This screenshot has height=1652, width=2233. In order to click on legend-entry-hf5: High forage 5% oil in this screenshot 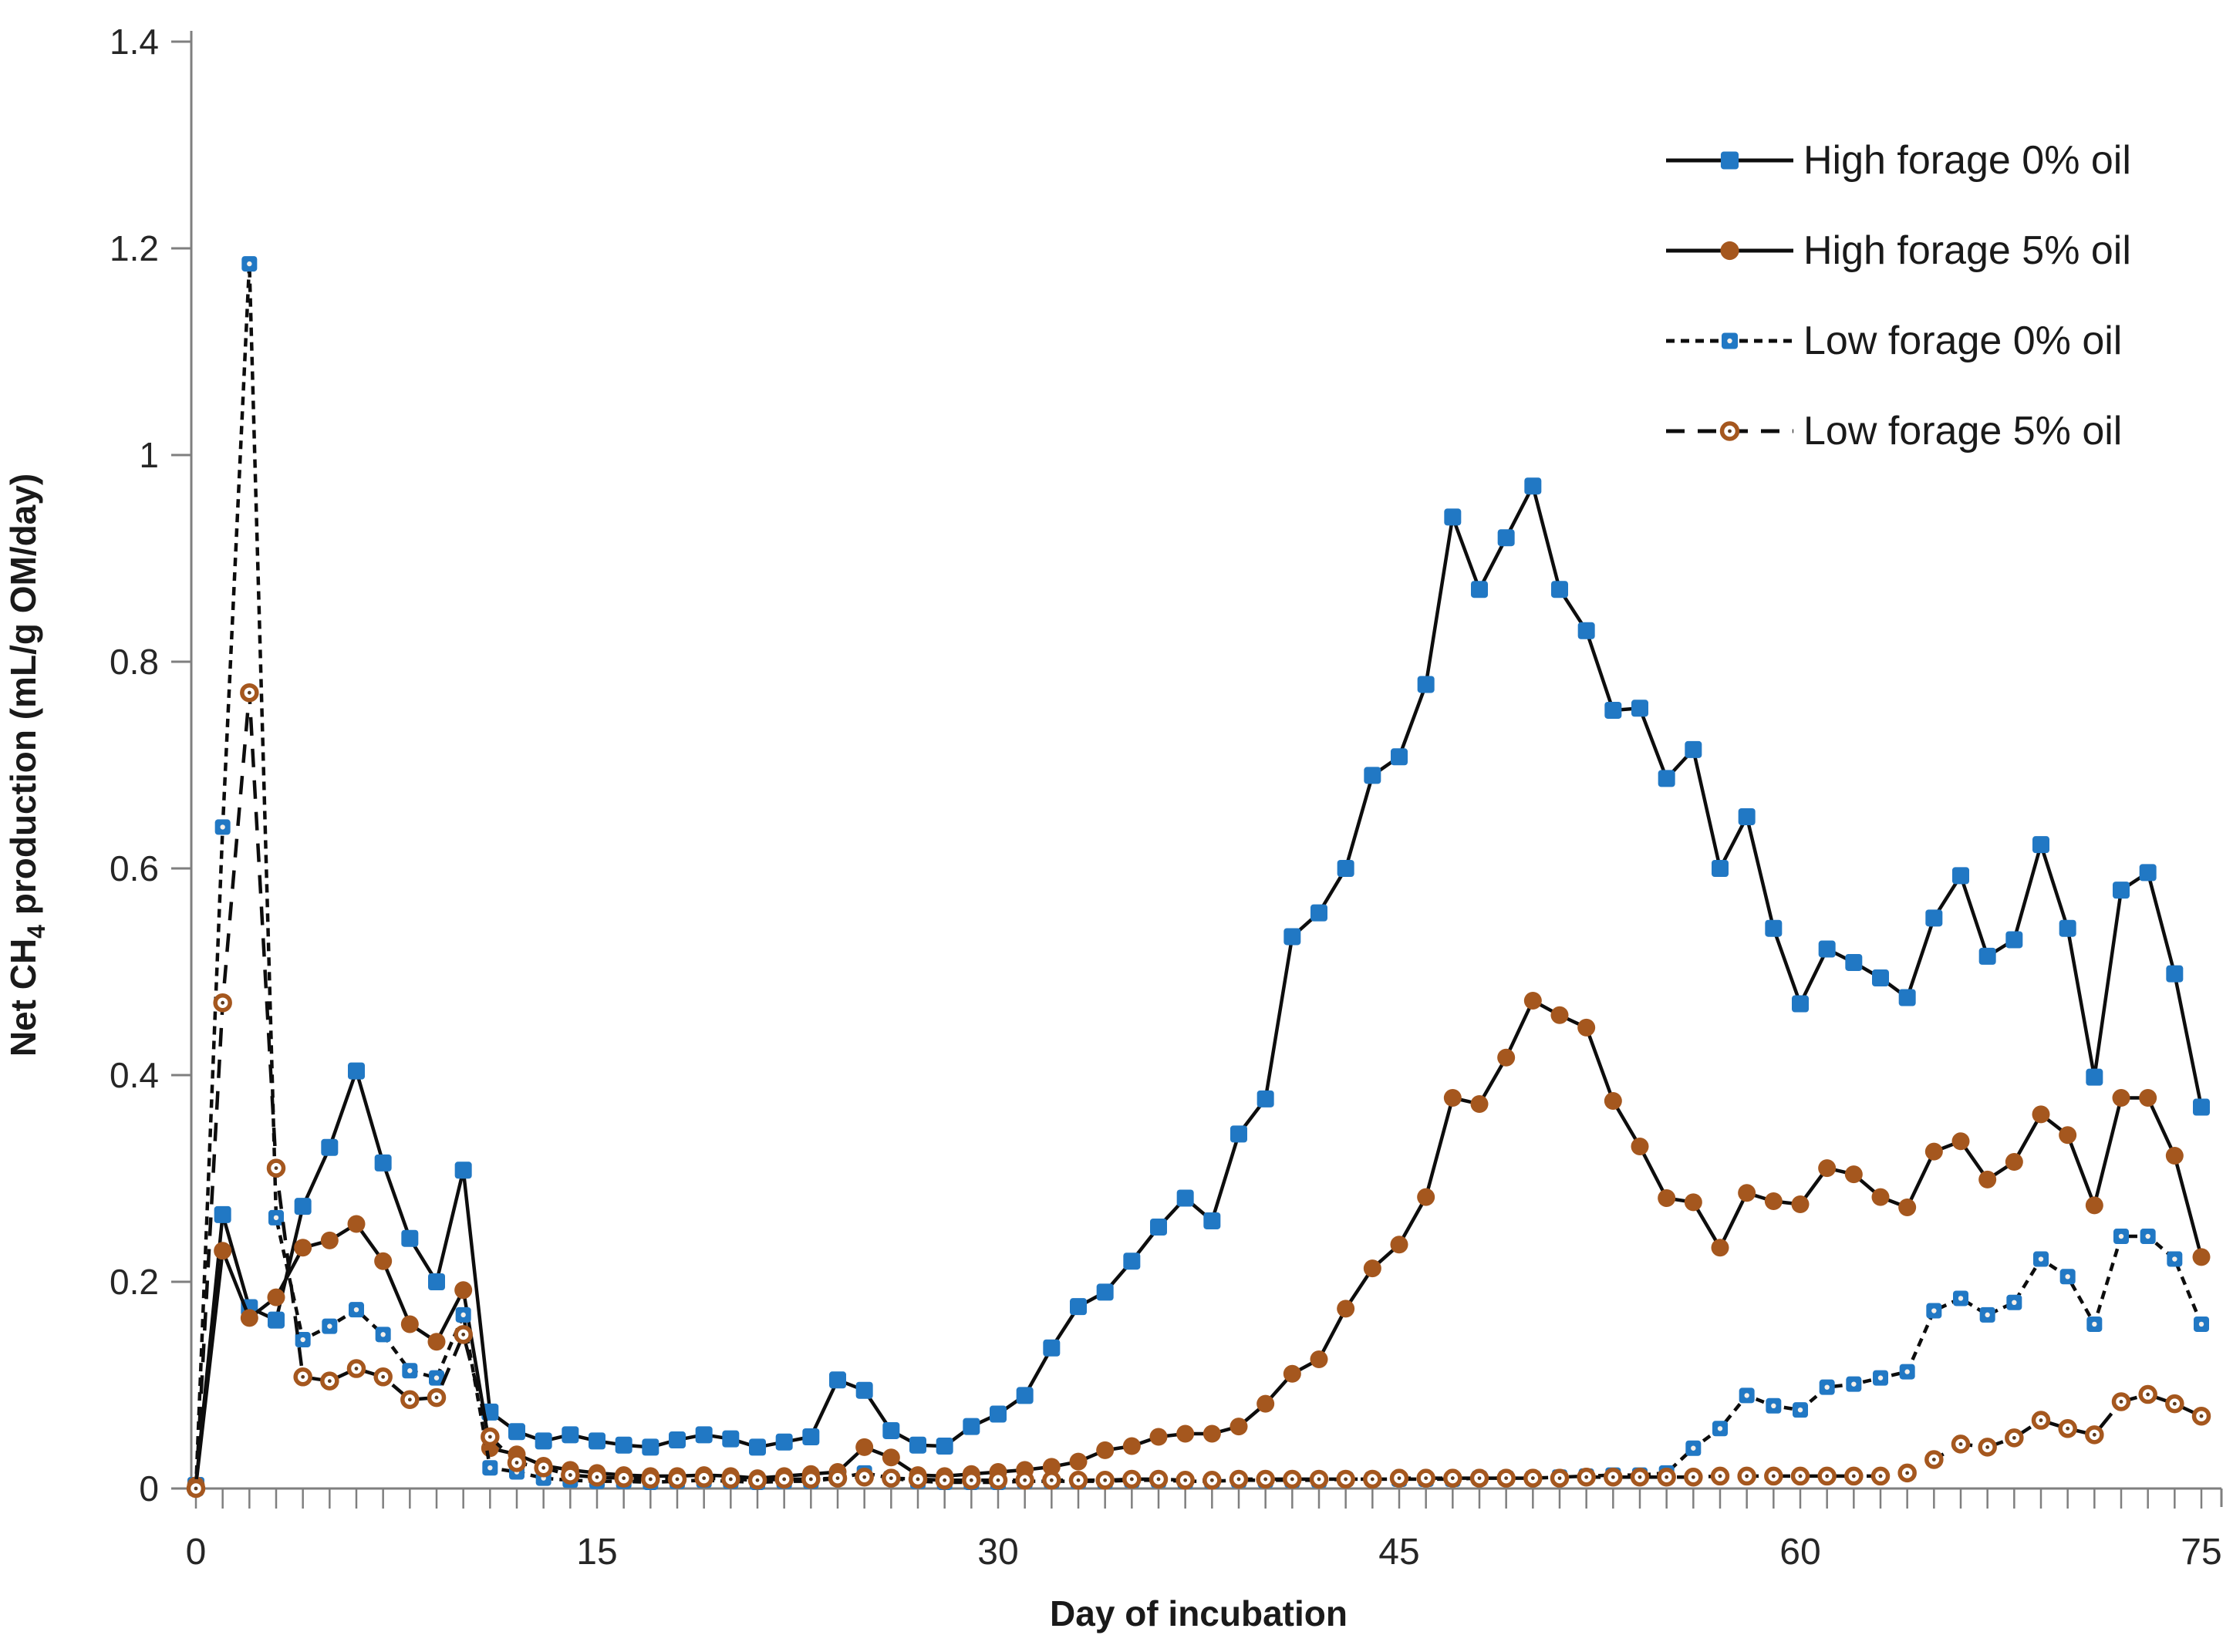, I will do `click(1899, 251)`.